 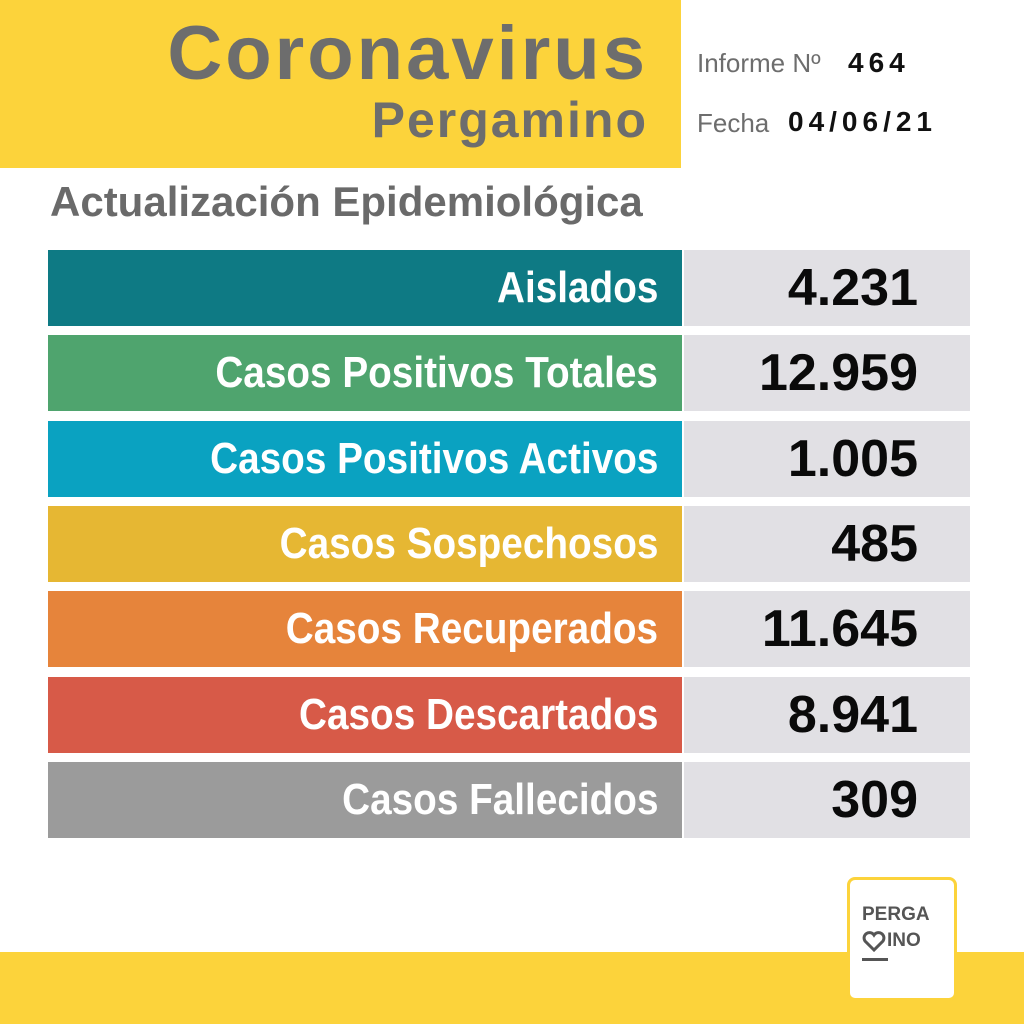 What do you see at coordinates (852, 458) in the screenshot?
I see `row-value: 1.005` at bounding box center [852, 458].